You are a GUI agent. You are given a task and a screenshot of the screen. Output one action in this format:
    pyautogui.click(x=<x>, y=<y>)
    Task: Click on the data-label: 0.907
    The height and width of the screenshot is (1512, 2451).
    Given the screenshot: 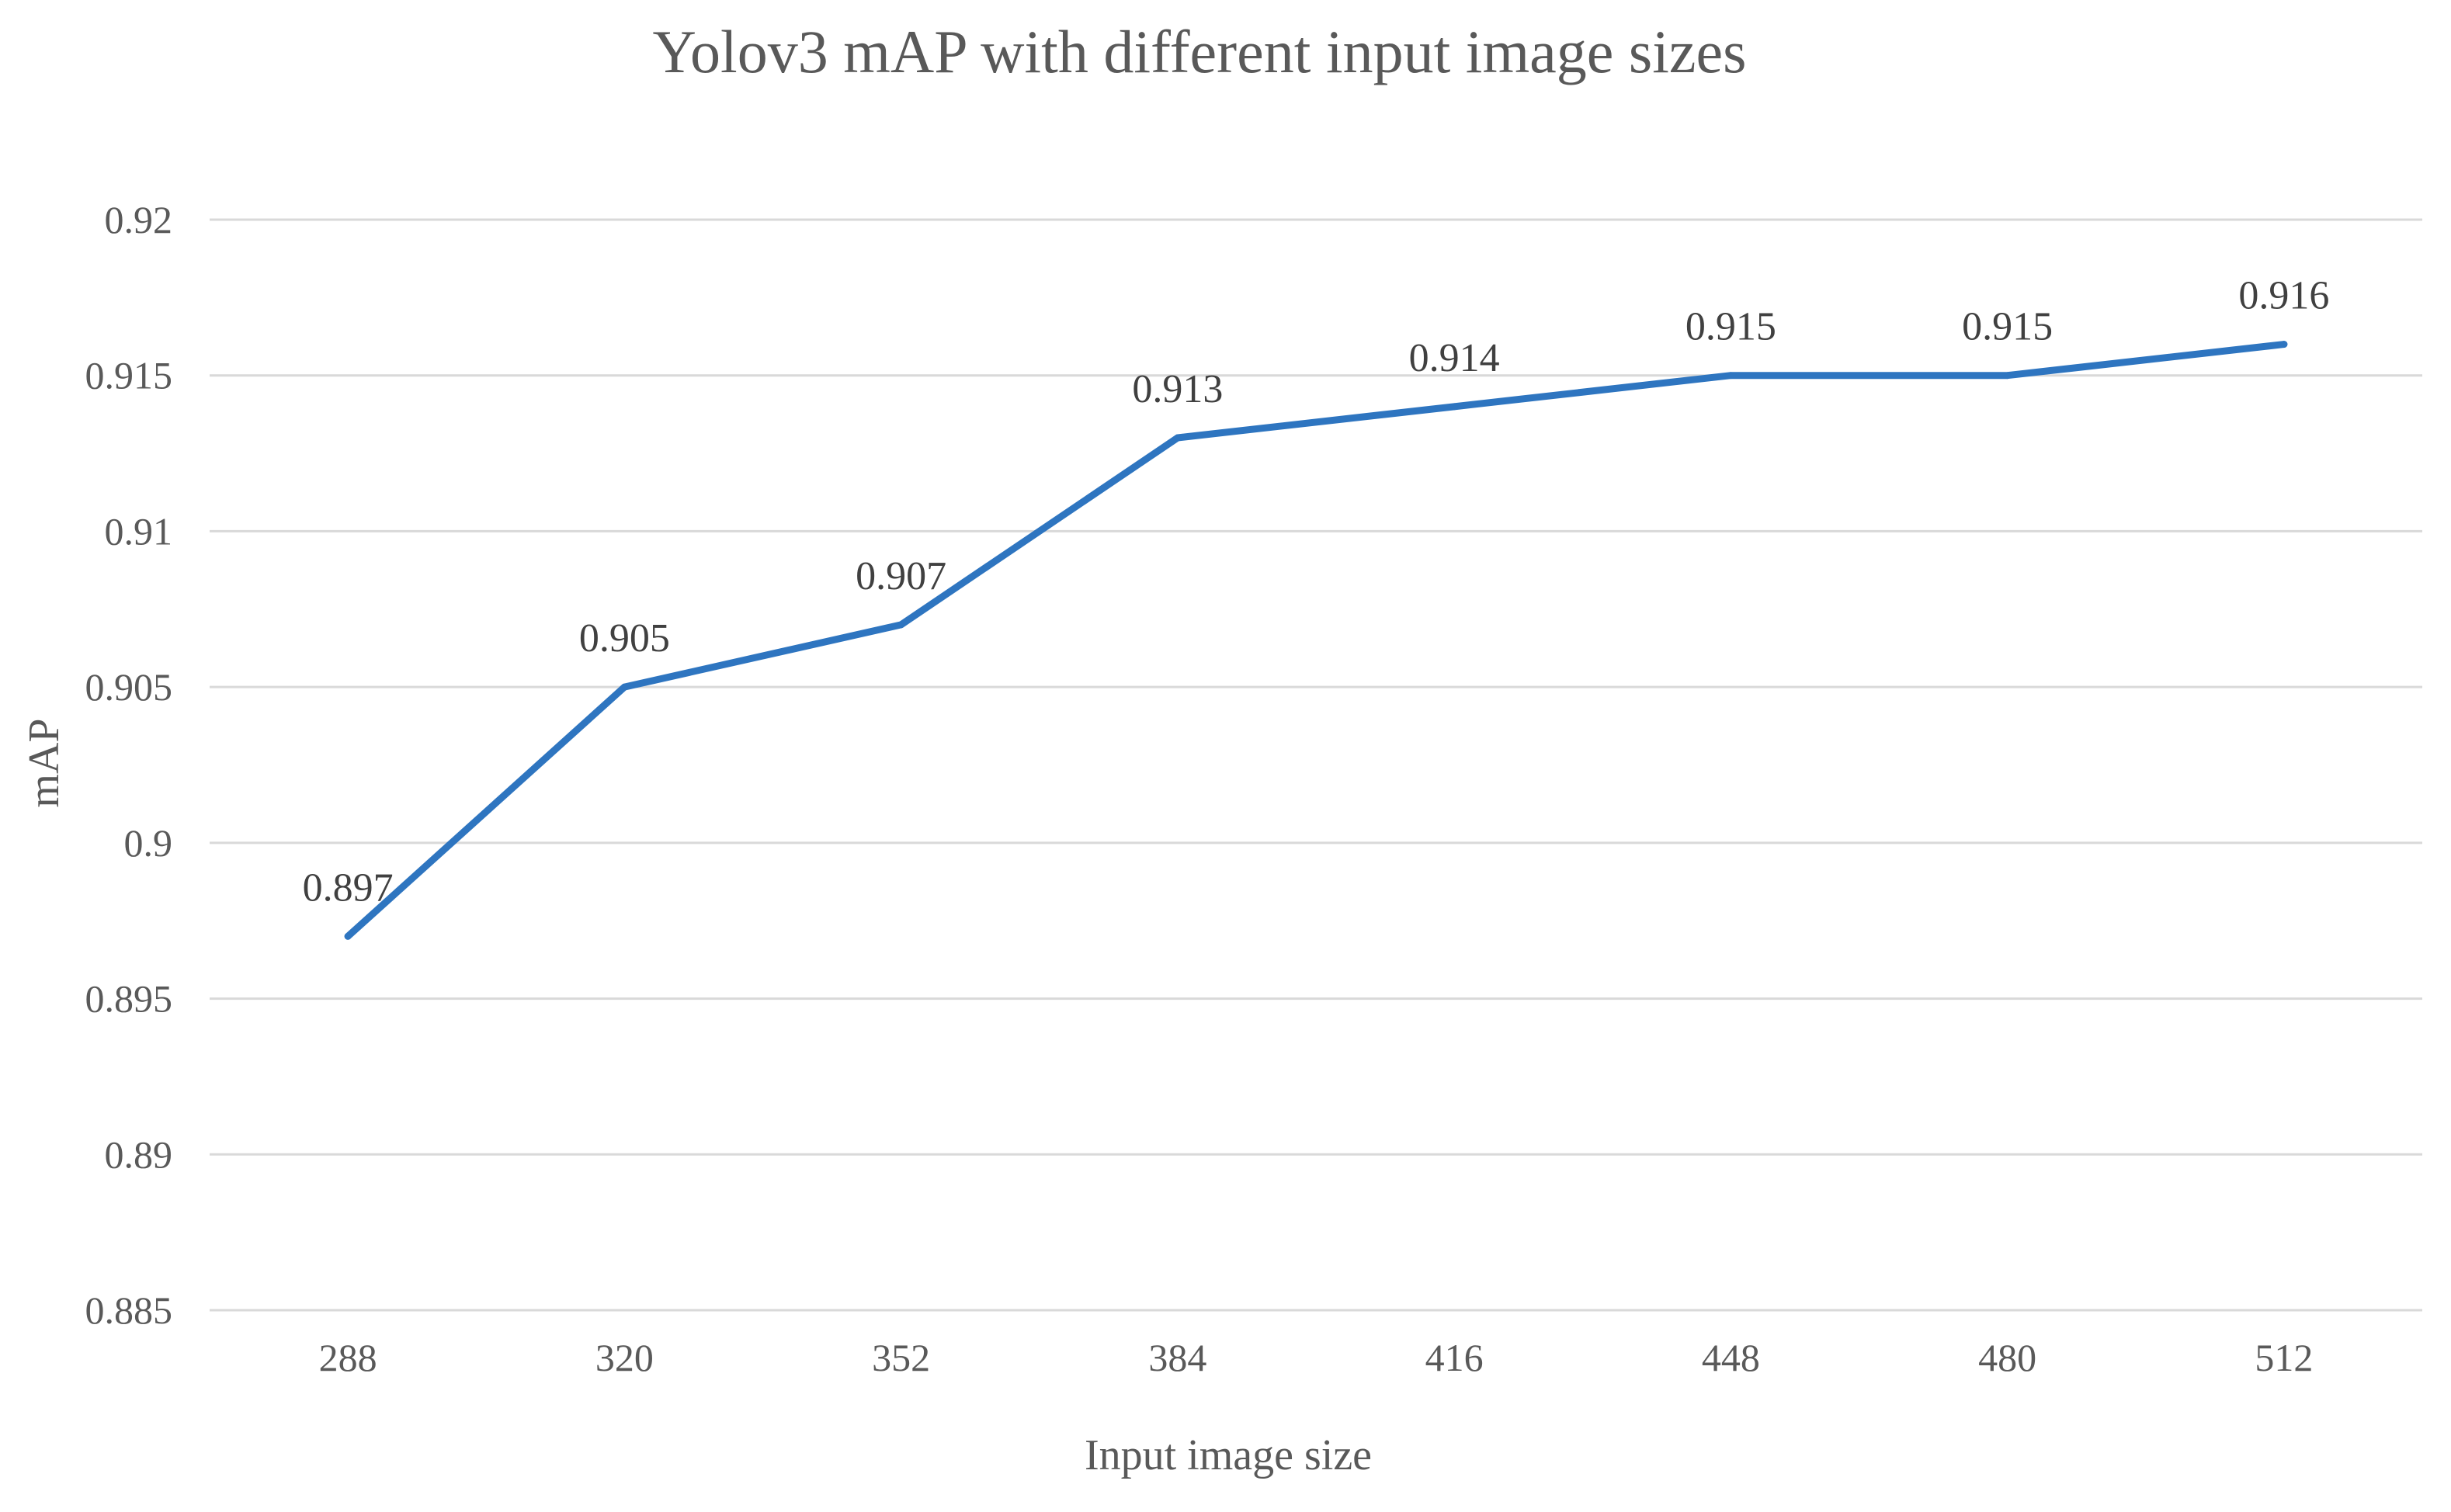 What is the action you would take?
    pyautogui.click(x=901, y=576)
    